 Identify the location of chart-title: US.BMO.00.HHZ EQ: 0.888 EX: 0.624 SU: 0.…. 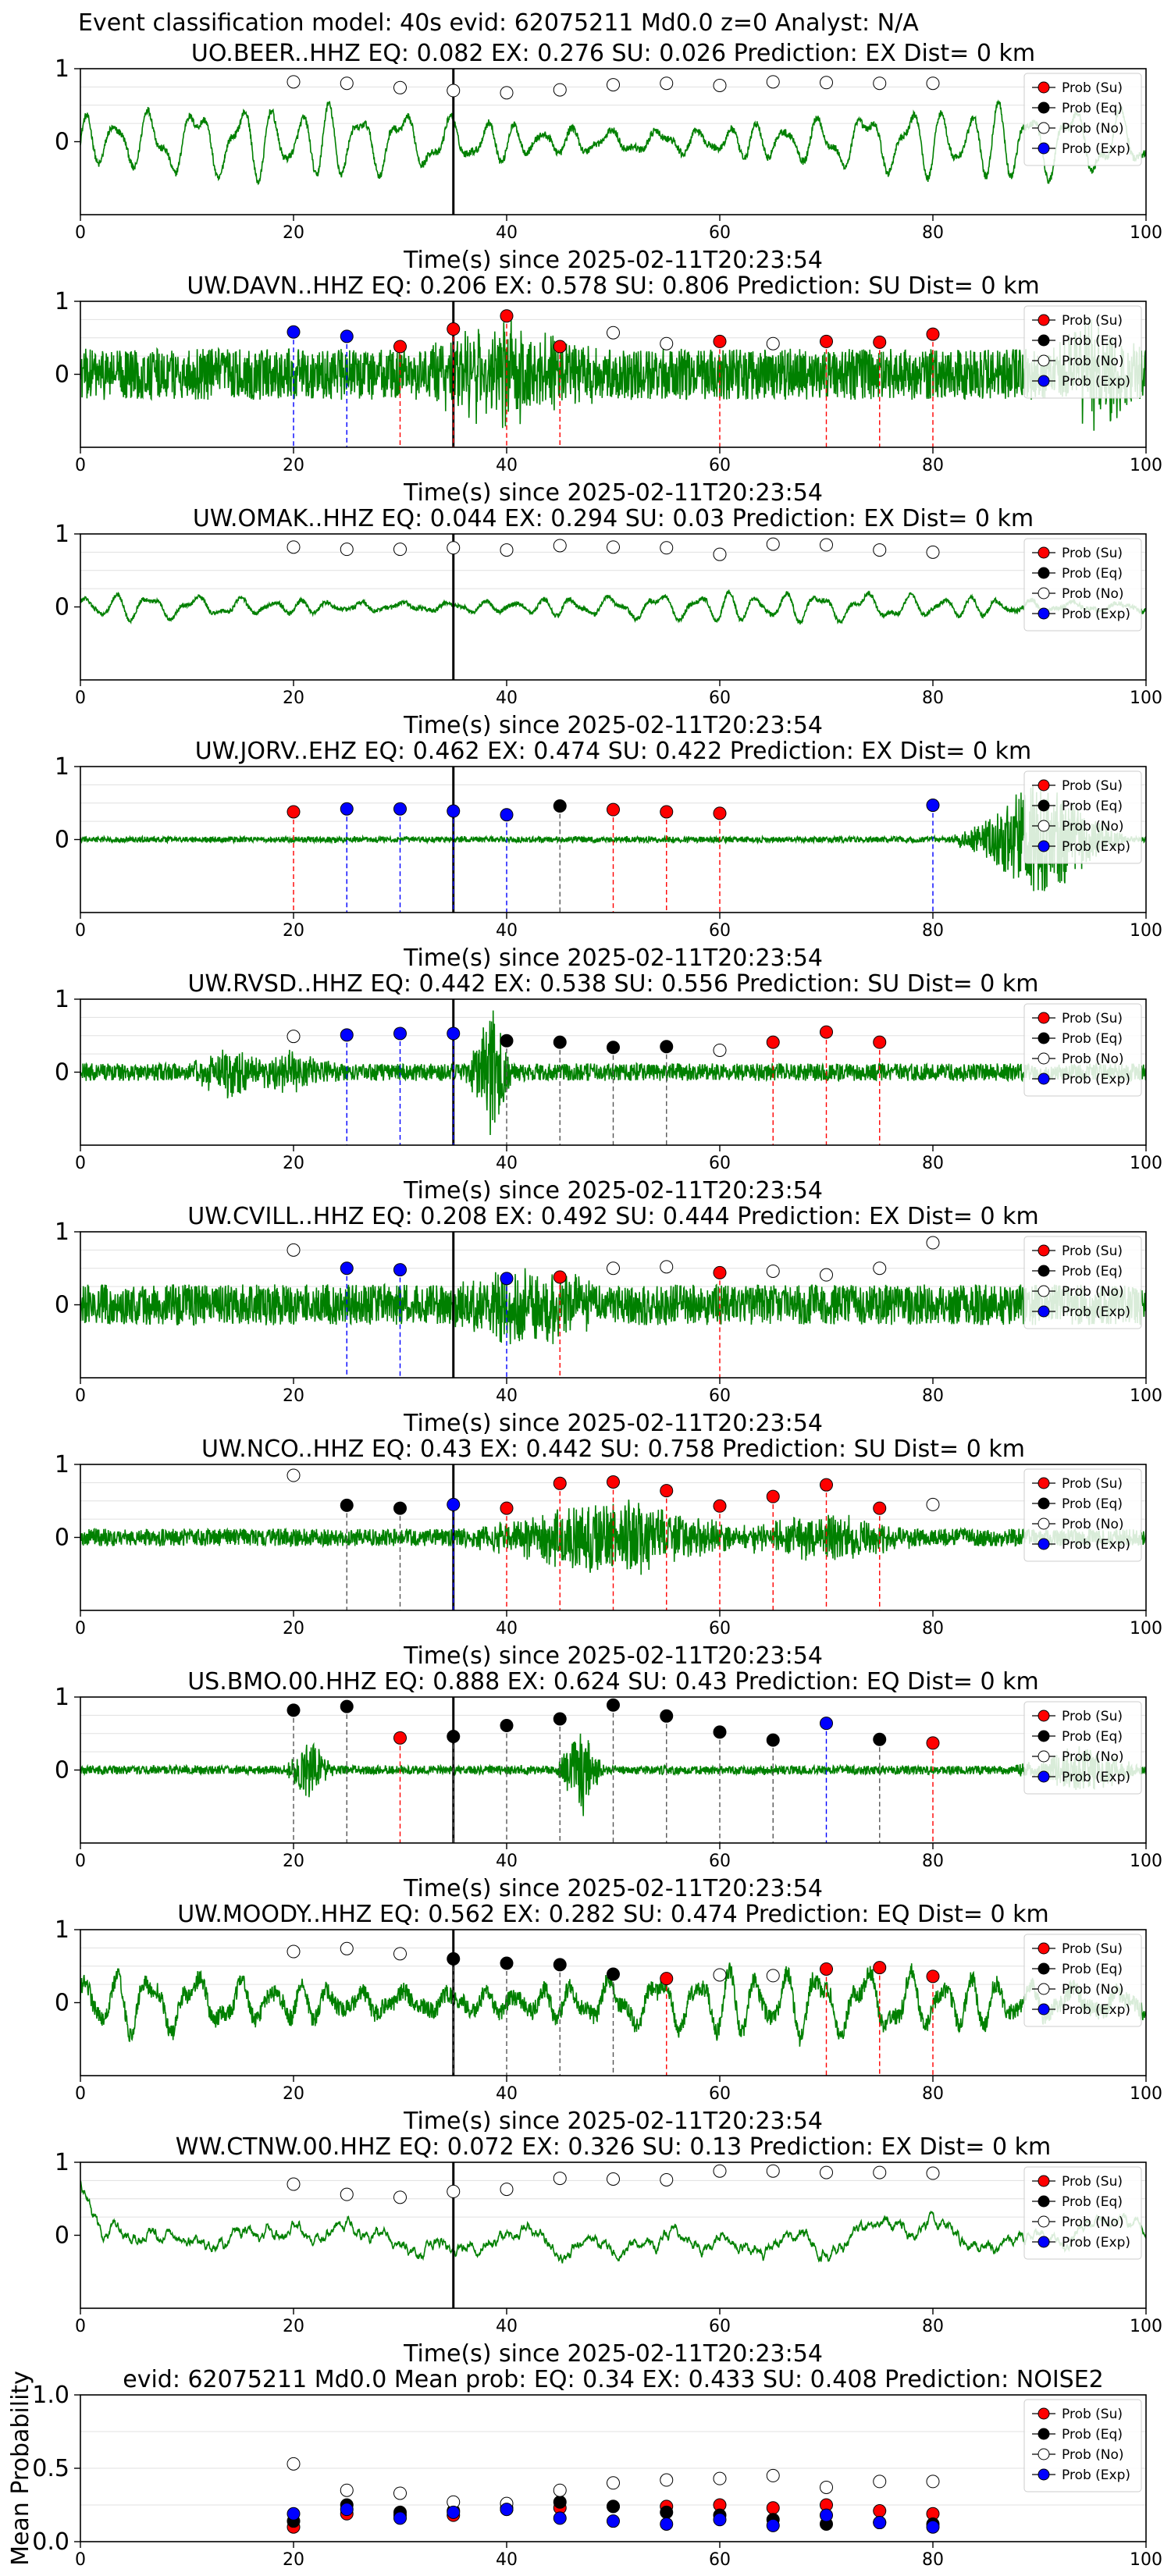
(613, 1681).